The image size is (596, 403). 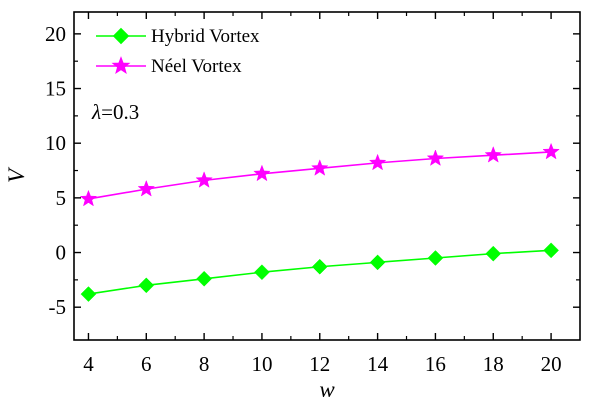 What do you see at coordinates (121, 65) in the screenshot?
I see `legend-marker-neel` at bounding box center [121, 65].